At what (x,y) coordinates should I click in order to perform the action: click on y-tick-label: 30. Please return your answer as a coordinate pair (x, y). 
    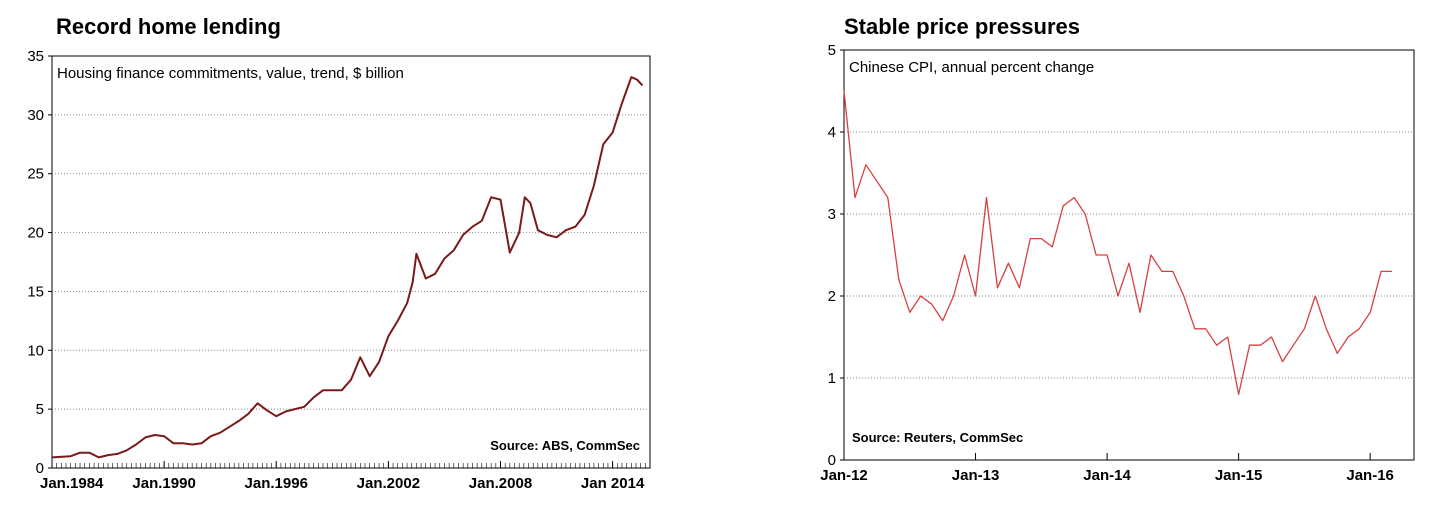
    Looking at the image, I should click on (35, 115).